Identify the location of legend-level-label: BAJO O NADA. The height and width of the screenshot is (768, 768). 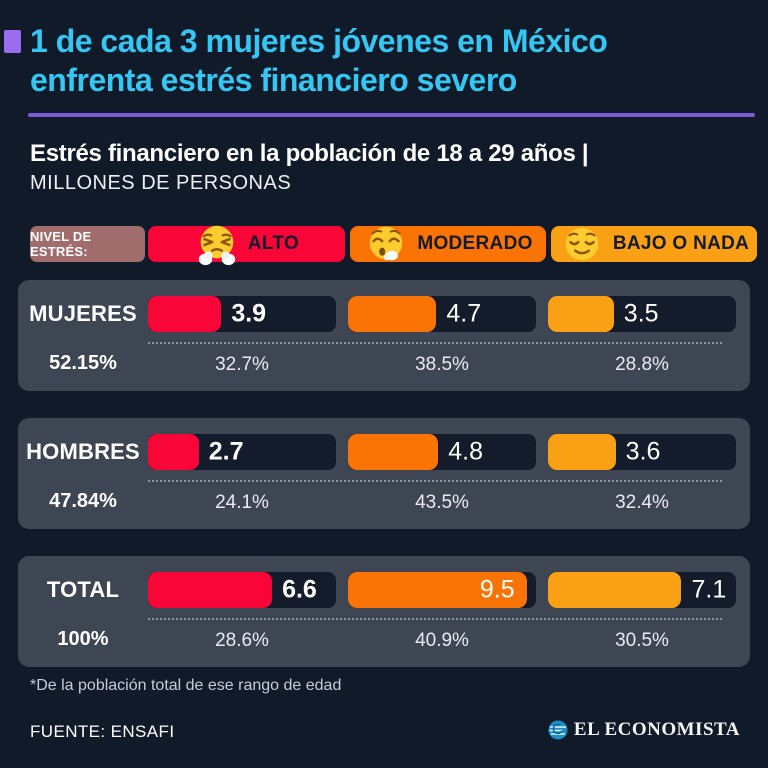
(681, 243).